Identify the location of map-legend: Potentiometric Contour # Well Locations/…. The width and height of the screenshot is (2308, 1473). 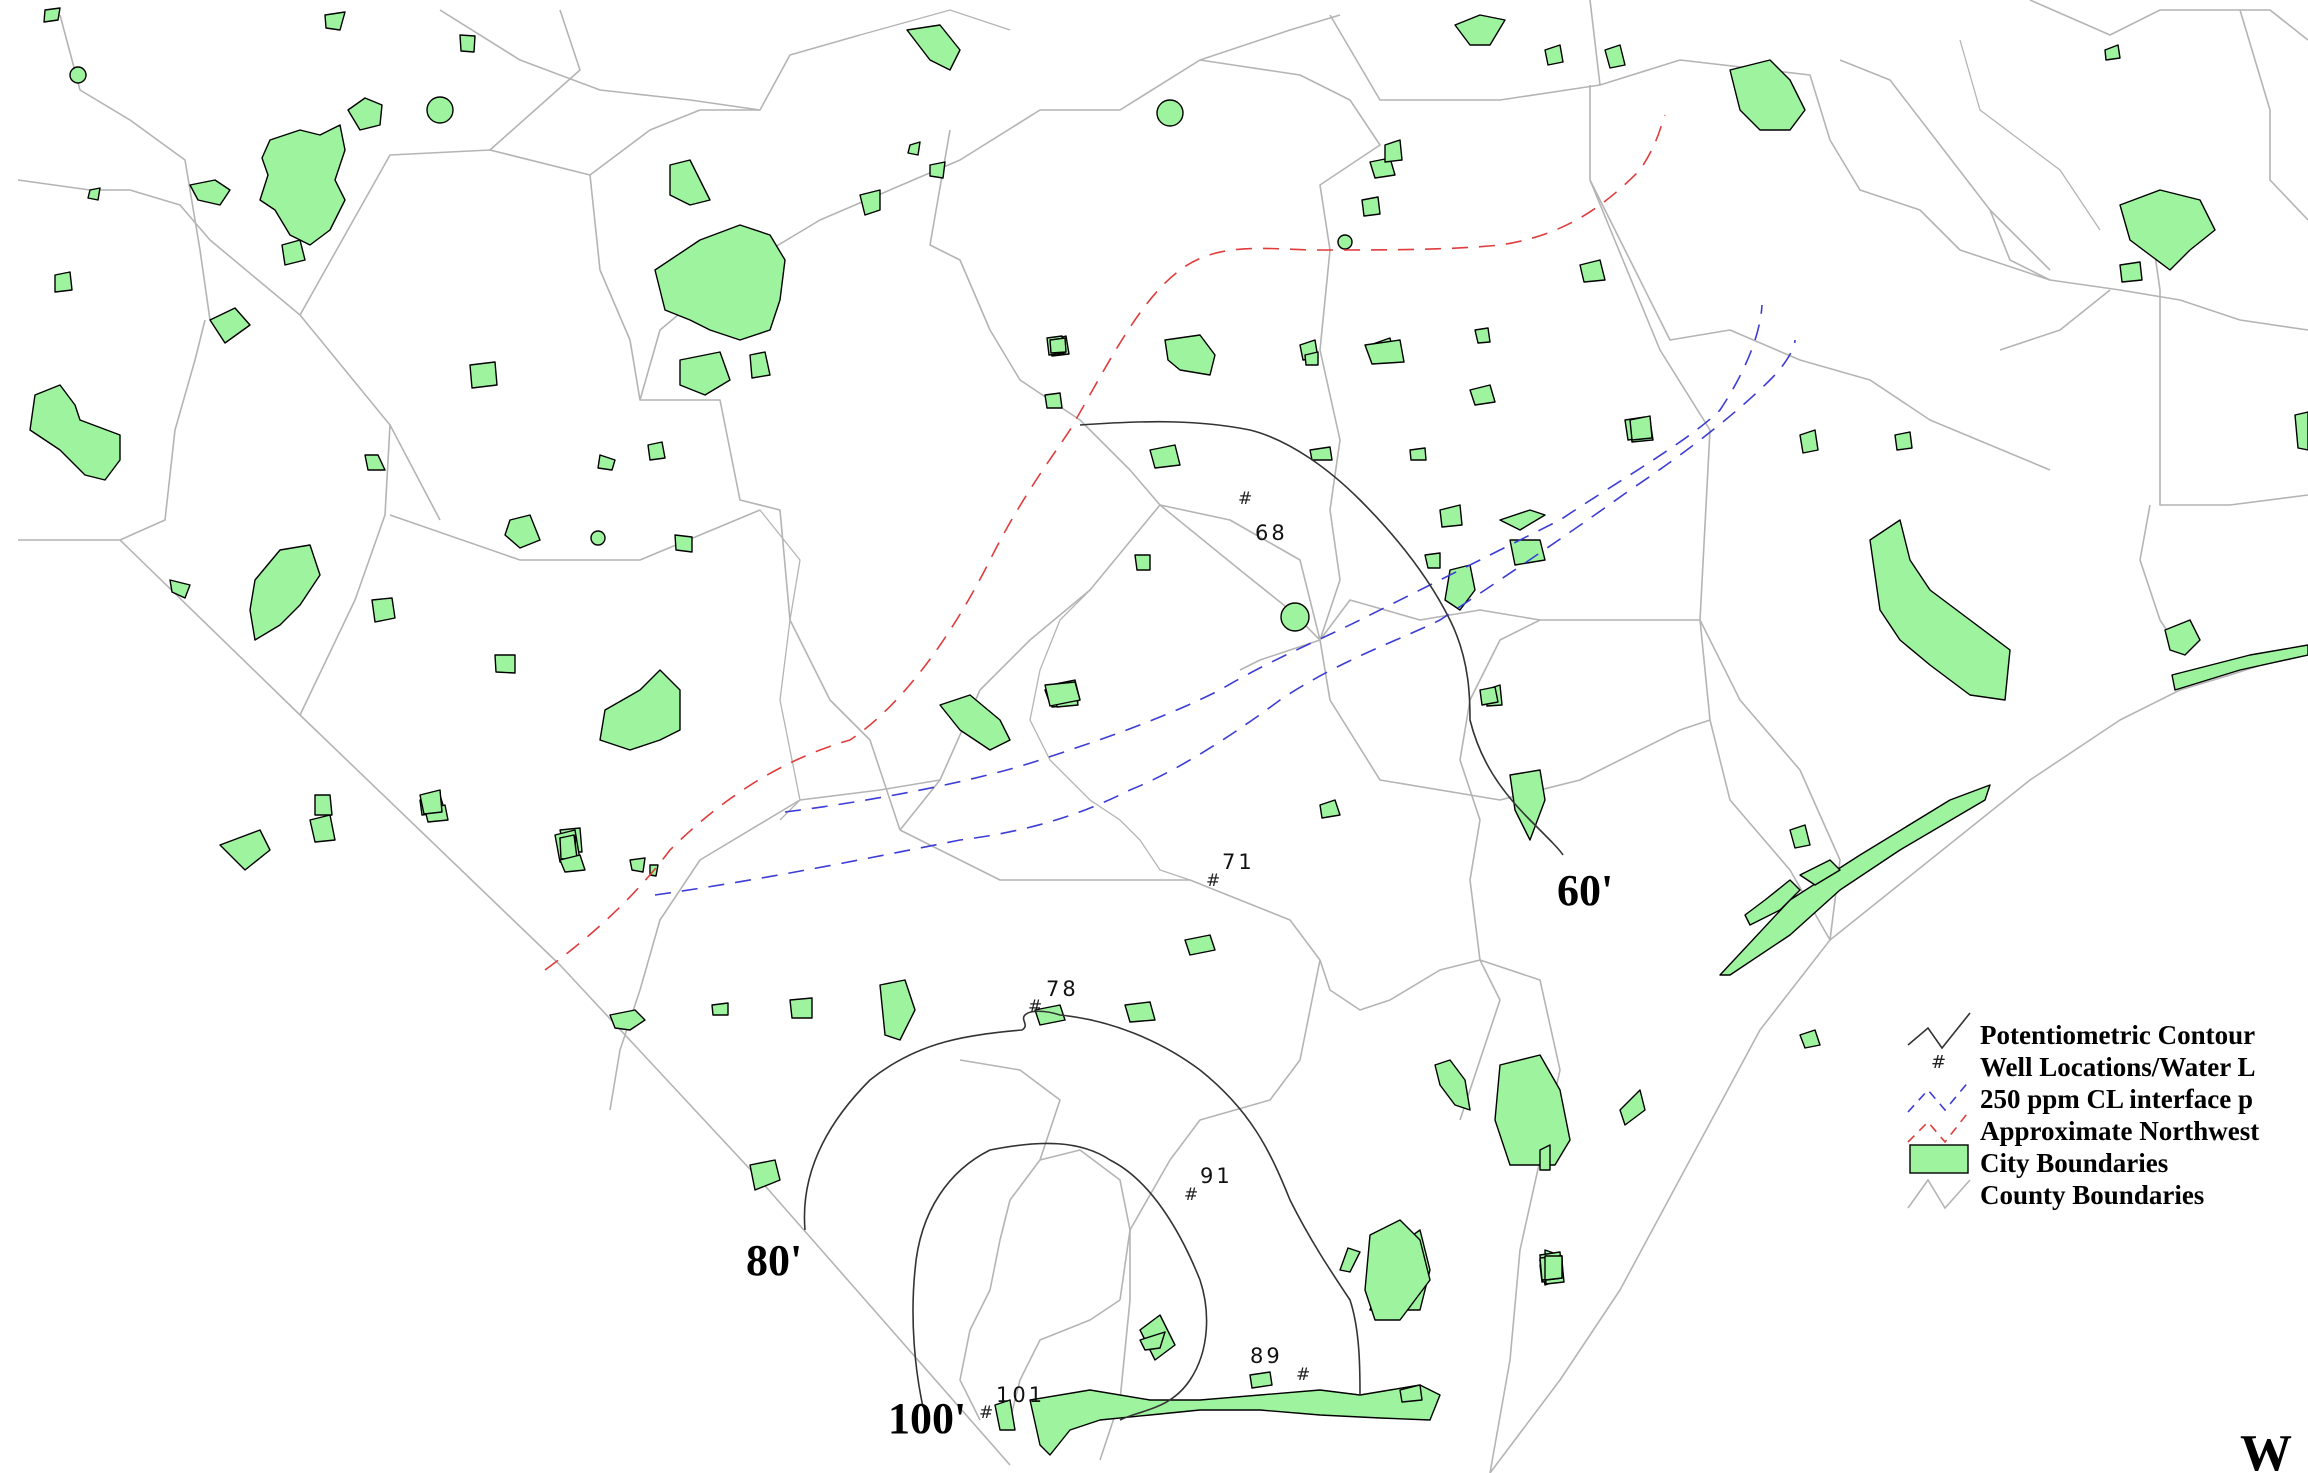
(2083, 1111).